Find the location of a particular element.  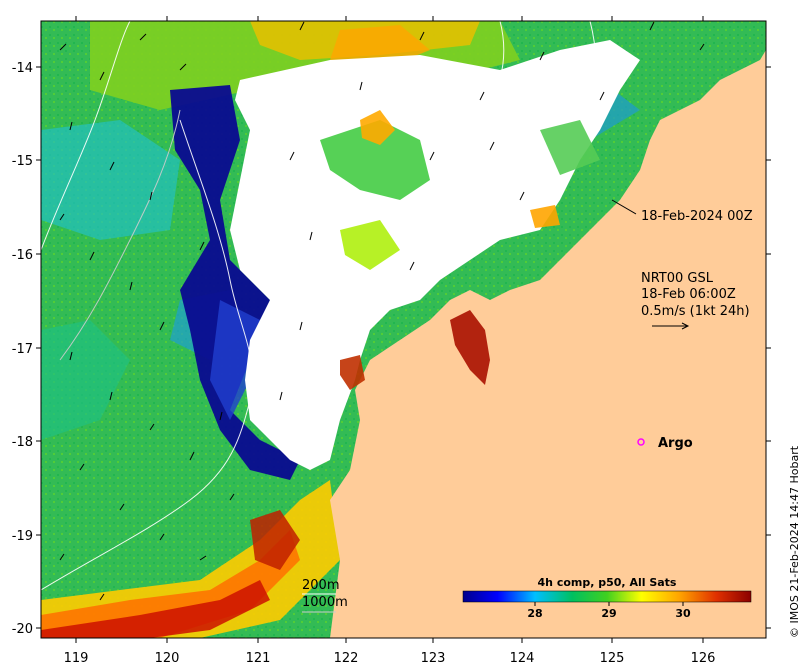

y-tick-label: -16 is located at coordinates (22, 255).